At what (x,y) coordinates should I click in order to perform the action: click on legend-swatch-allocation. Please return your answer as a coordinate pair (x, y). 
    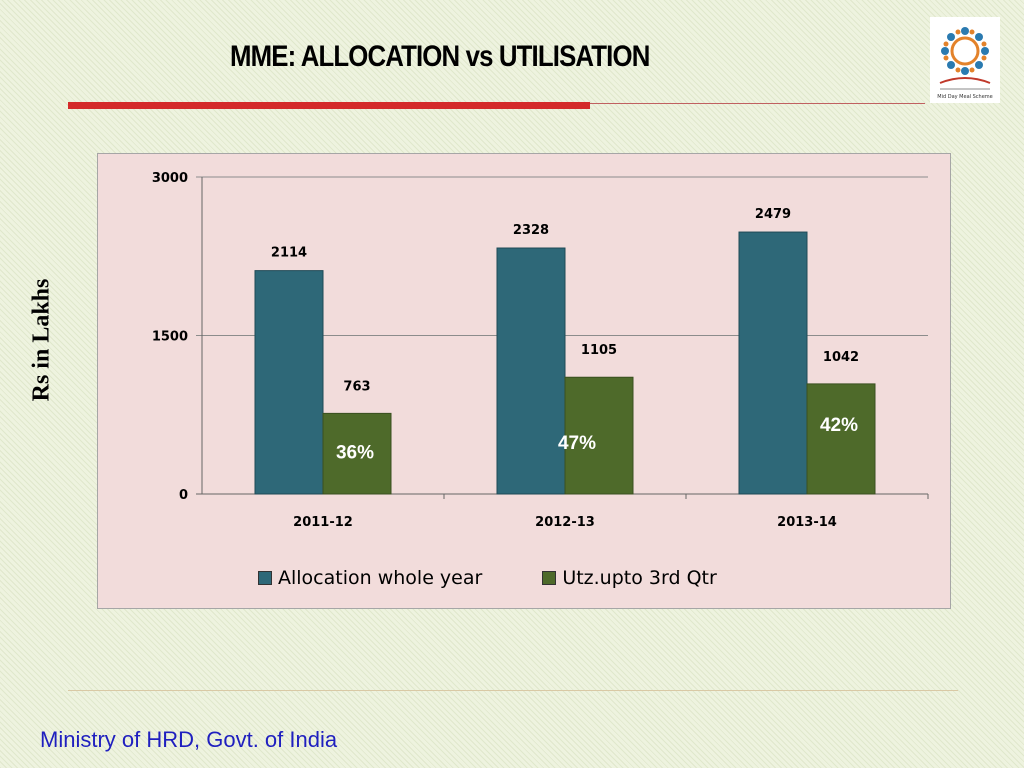
    Looking at the image, I should click on (265, 578).